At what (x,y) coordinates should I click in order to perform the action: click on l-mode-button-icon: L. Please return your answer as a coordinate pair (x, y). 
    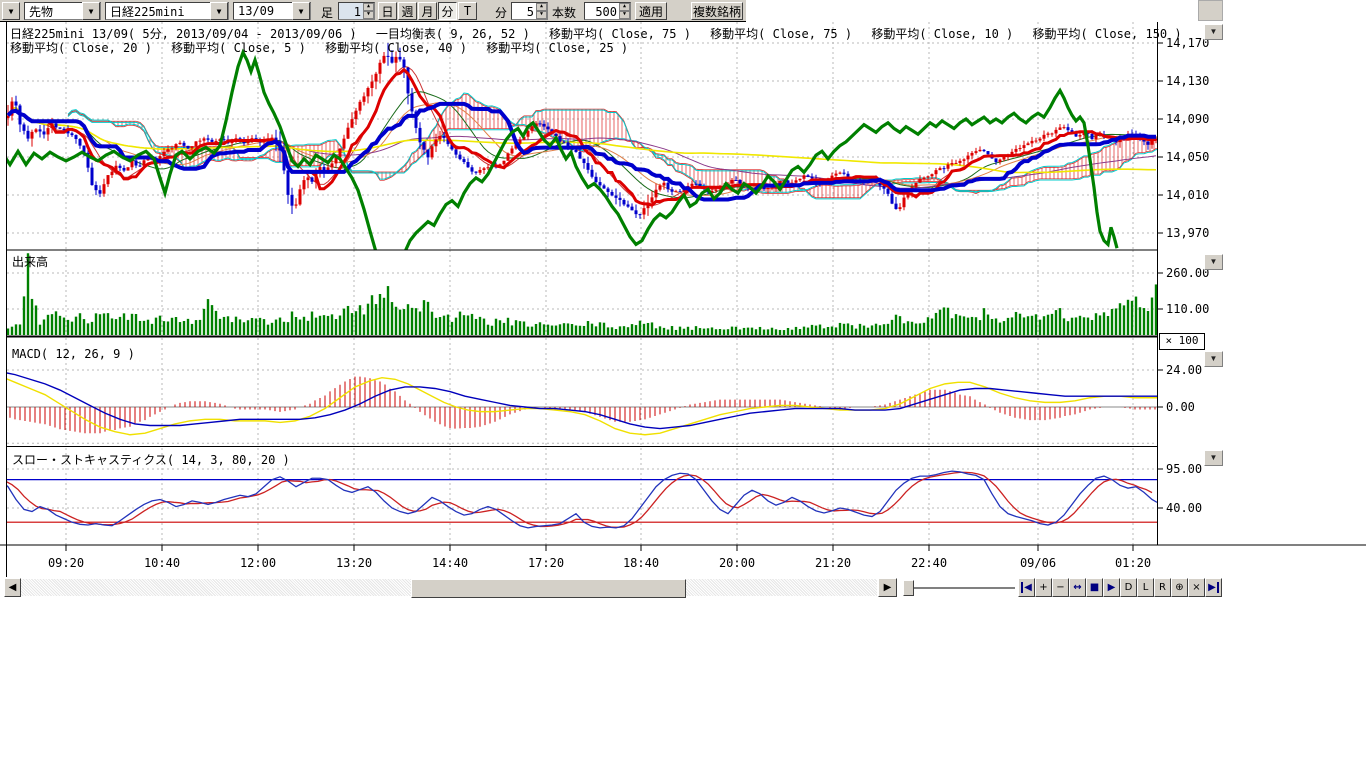
    Looking at the image, I should click on (1145, 587).